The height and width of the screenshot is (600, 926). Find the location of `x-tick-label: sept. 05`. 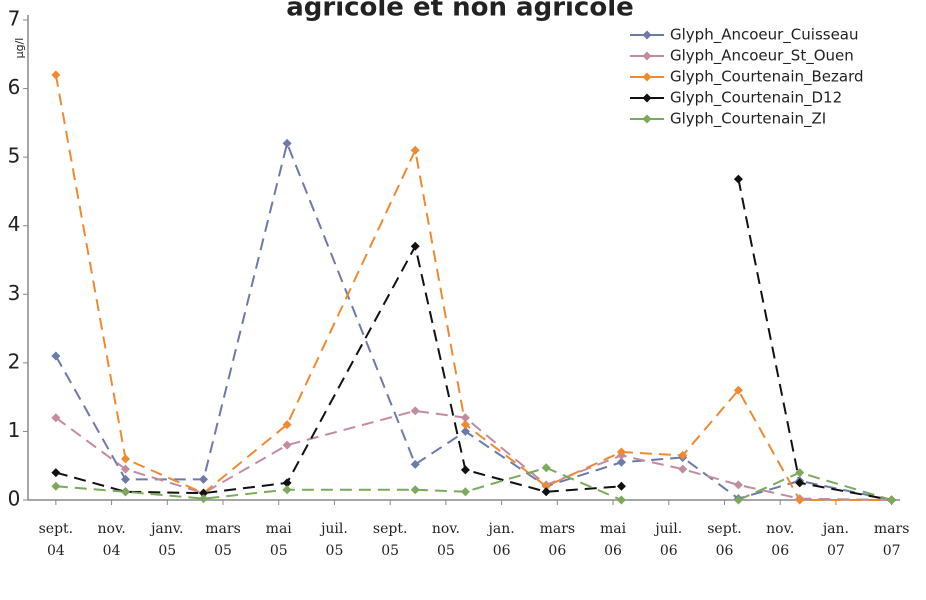

x-tick-label: sept. 05 is located at coordinates (390, 540).